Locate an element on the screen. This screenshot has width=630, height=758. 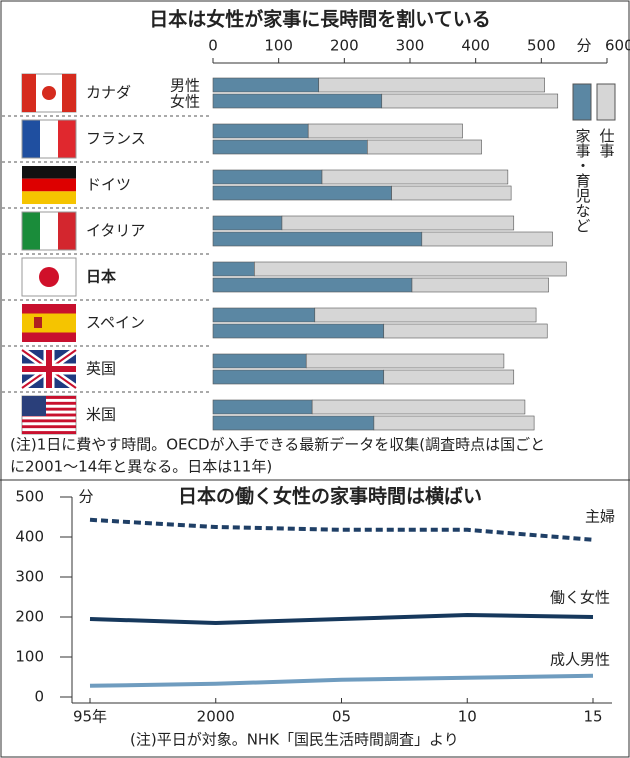
x-tick-label: 15 is located at coordinates (592, 717).